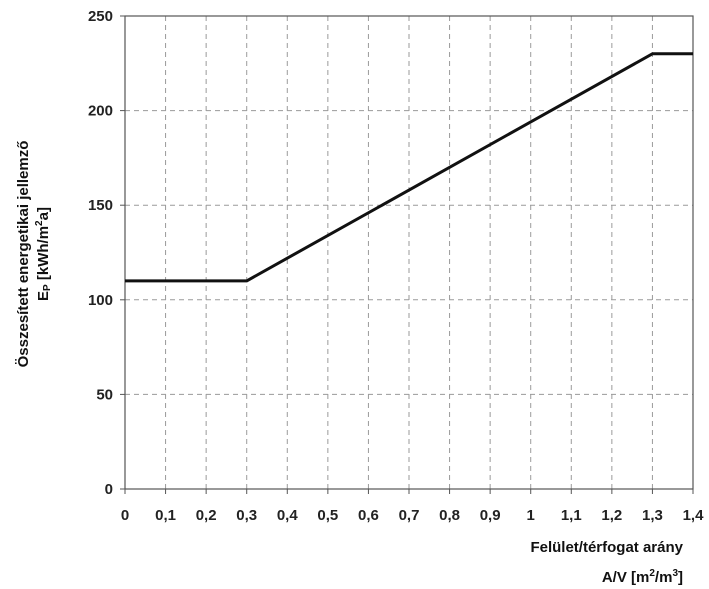 Image resolution: width=709 pixels, height=589 pixels. What do you see at coordinates (104, 394) in the screenshot?
I see `y-tick-label: 50` at bounding box center [104, 394].